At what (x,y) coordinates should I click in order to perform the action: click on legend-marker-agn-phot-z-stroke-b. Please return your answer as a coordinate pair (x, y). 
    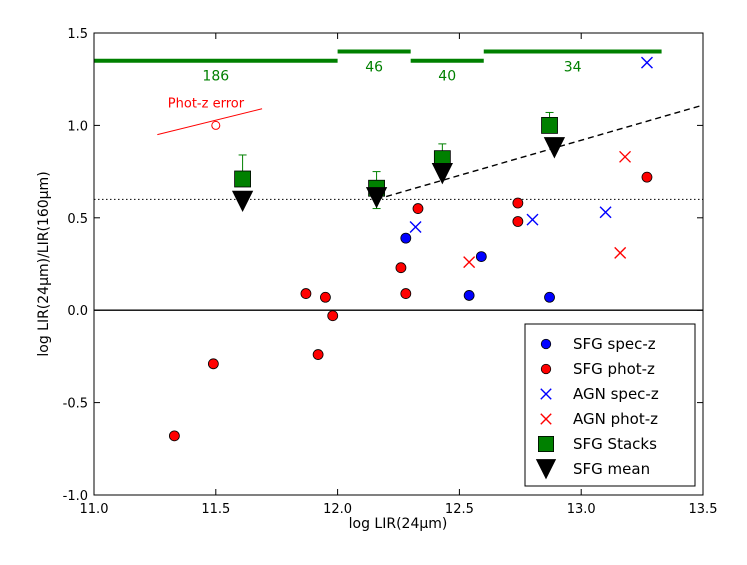
    Looking at the image, I should click on (546, 419).